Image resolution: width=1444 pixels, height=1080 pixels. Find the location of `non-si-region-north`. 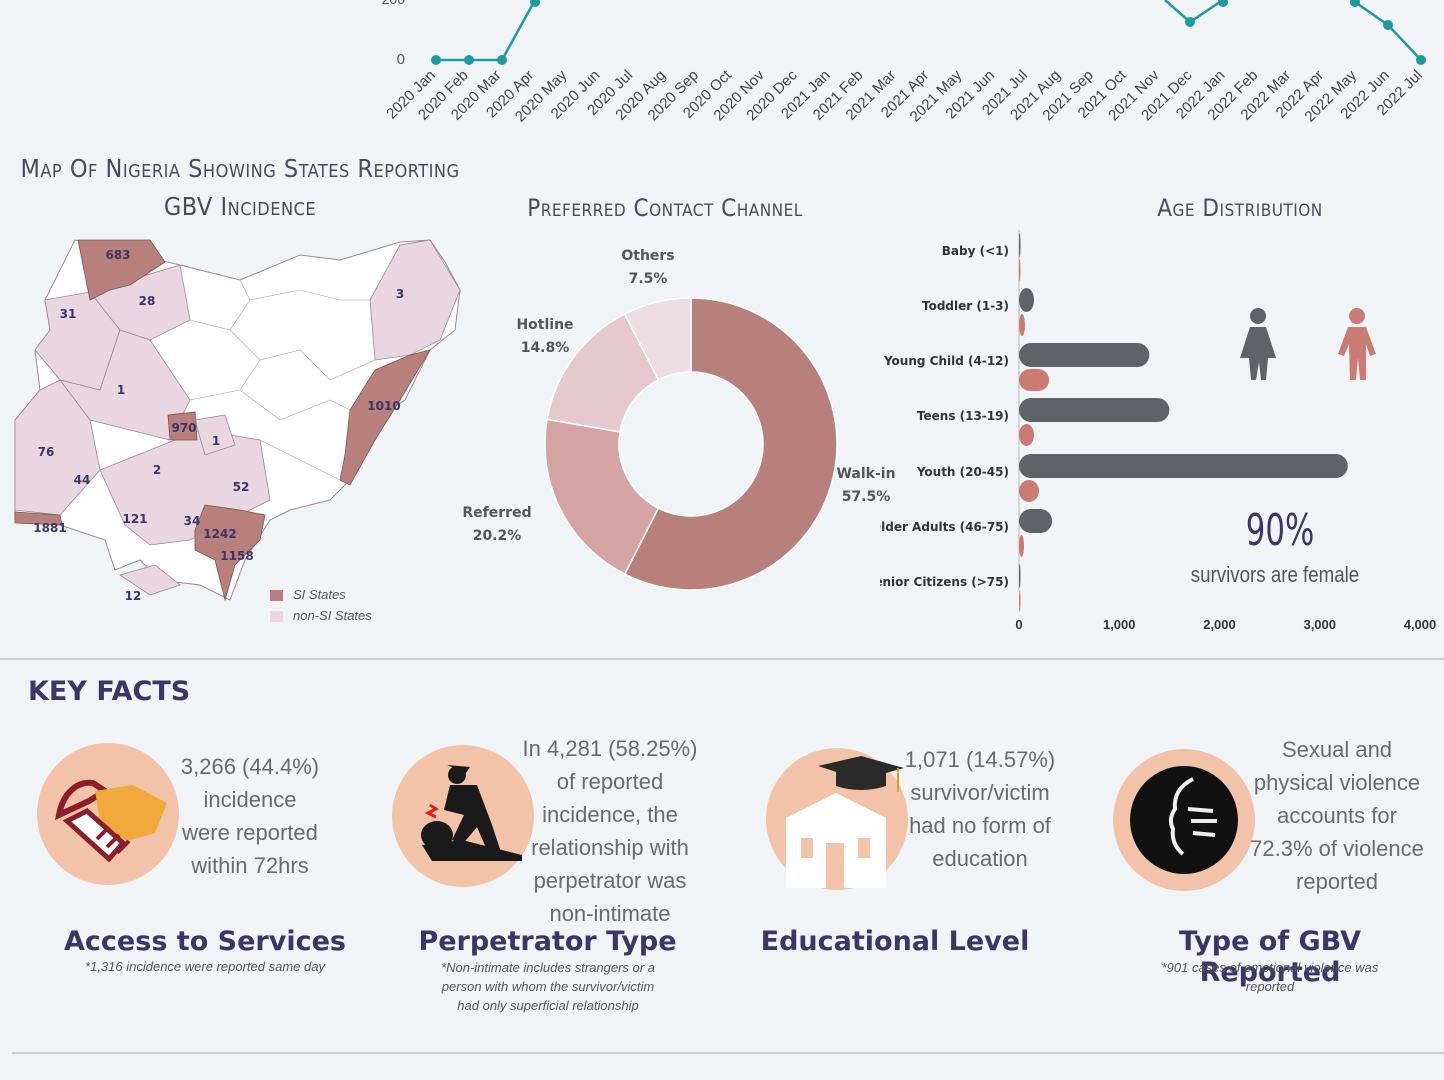

non-si-region-north is located at coordinates (140, 302).